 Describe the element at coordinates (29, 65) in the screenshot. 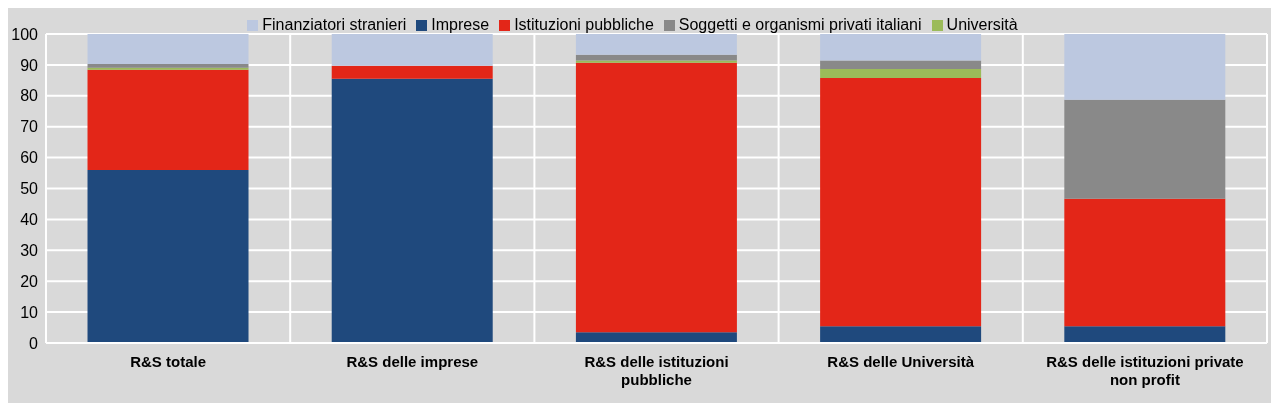

I see `y-tick-label: 90` at that location.